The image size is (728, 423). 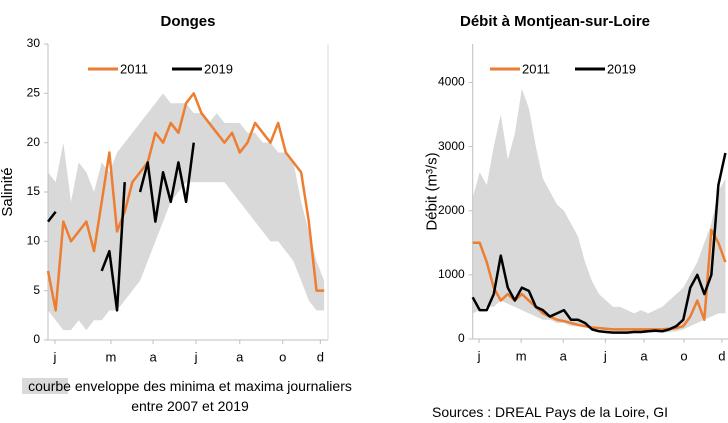 I want to click on chart-title: Débit à Montjean-sur-Loire, so click(x=555, y=21).